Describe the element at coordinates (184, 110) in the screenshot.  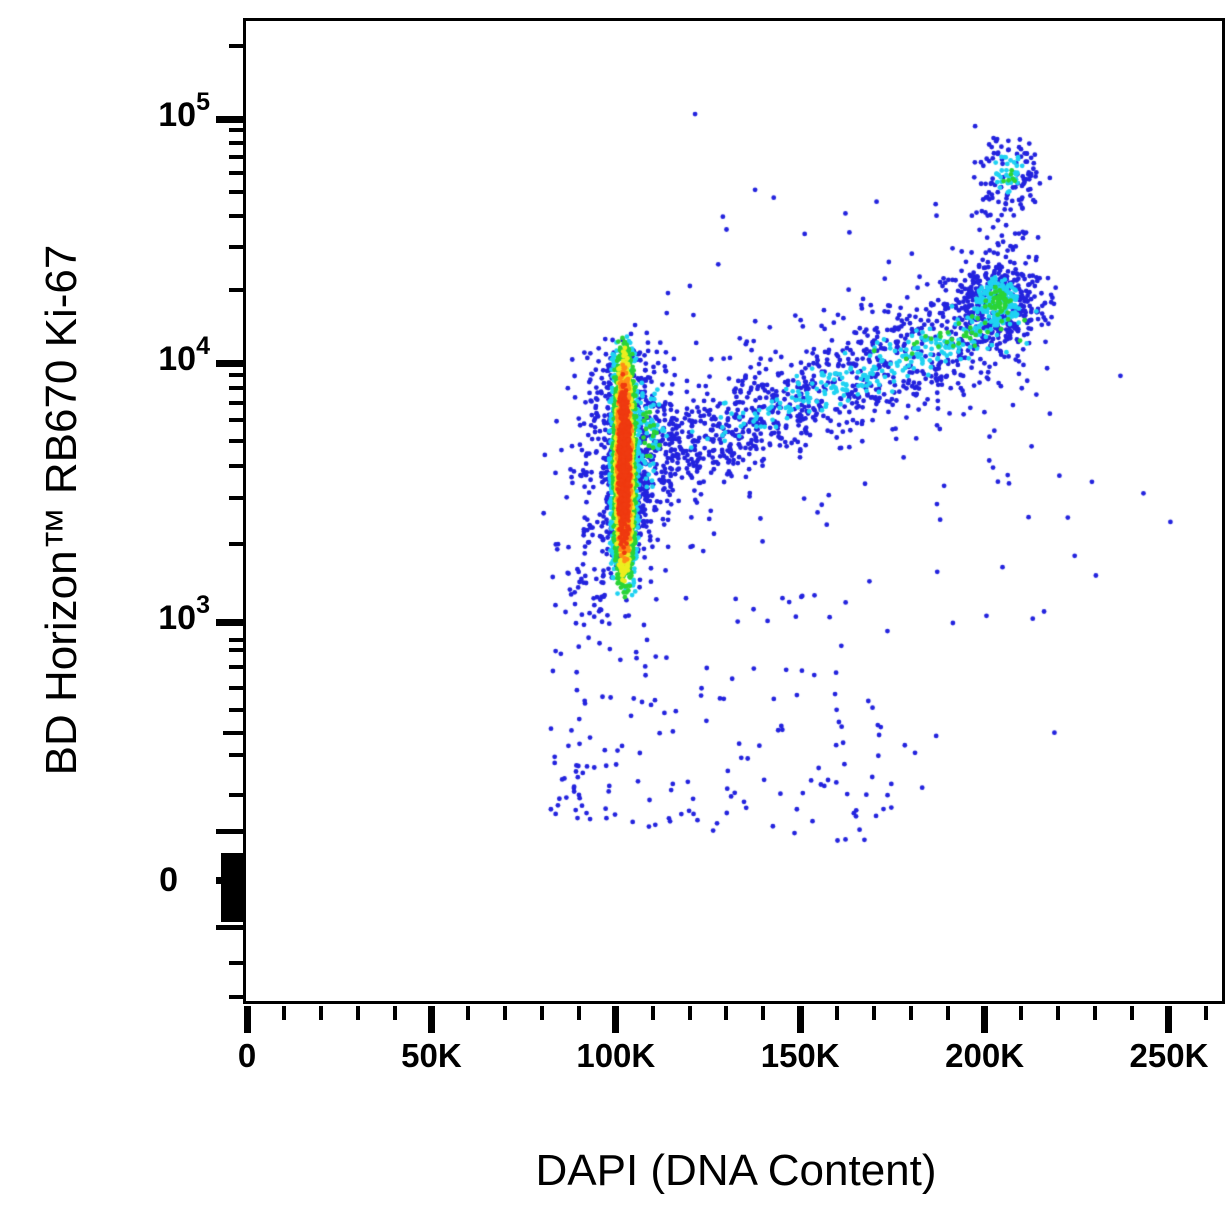
I see `y-tick-label: 10⁵` at that location.